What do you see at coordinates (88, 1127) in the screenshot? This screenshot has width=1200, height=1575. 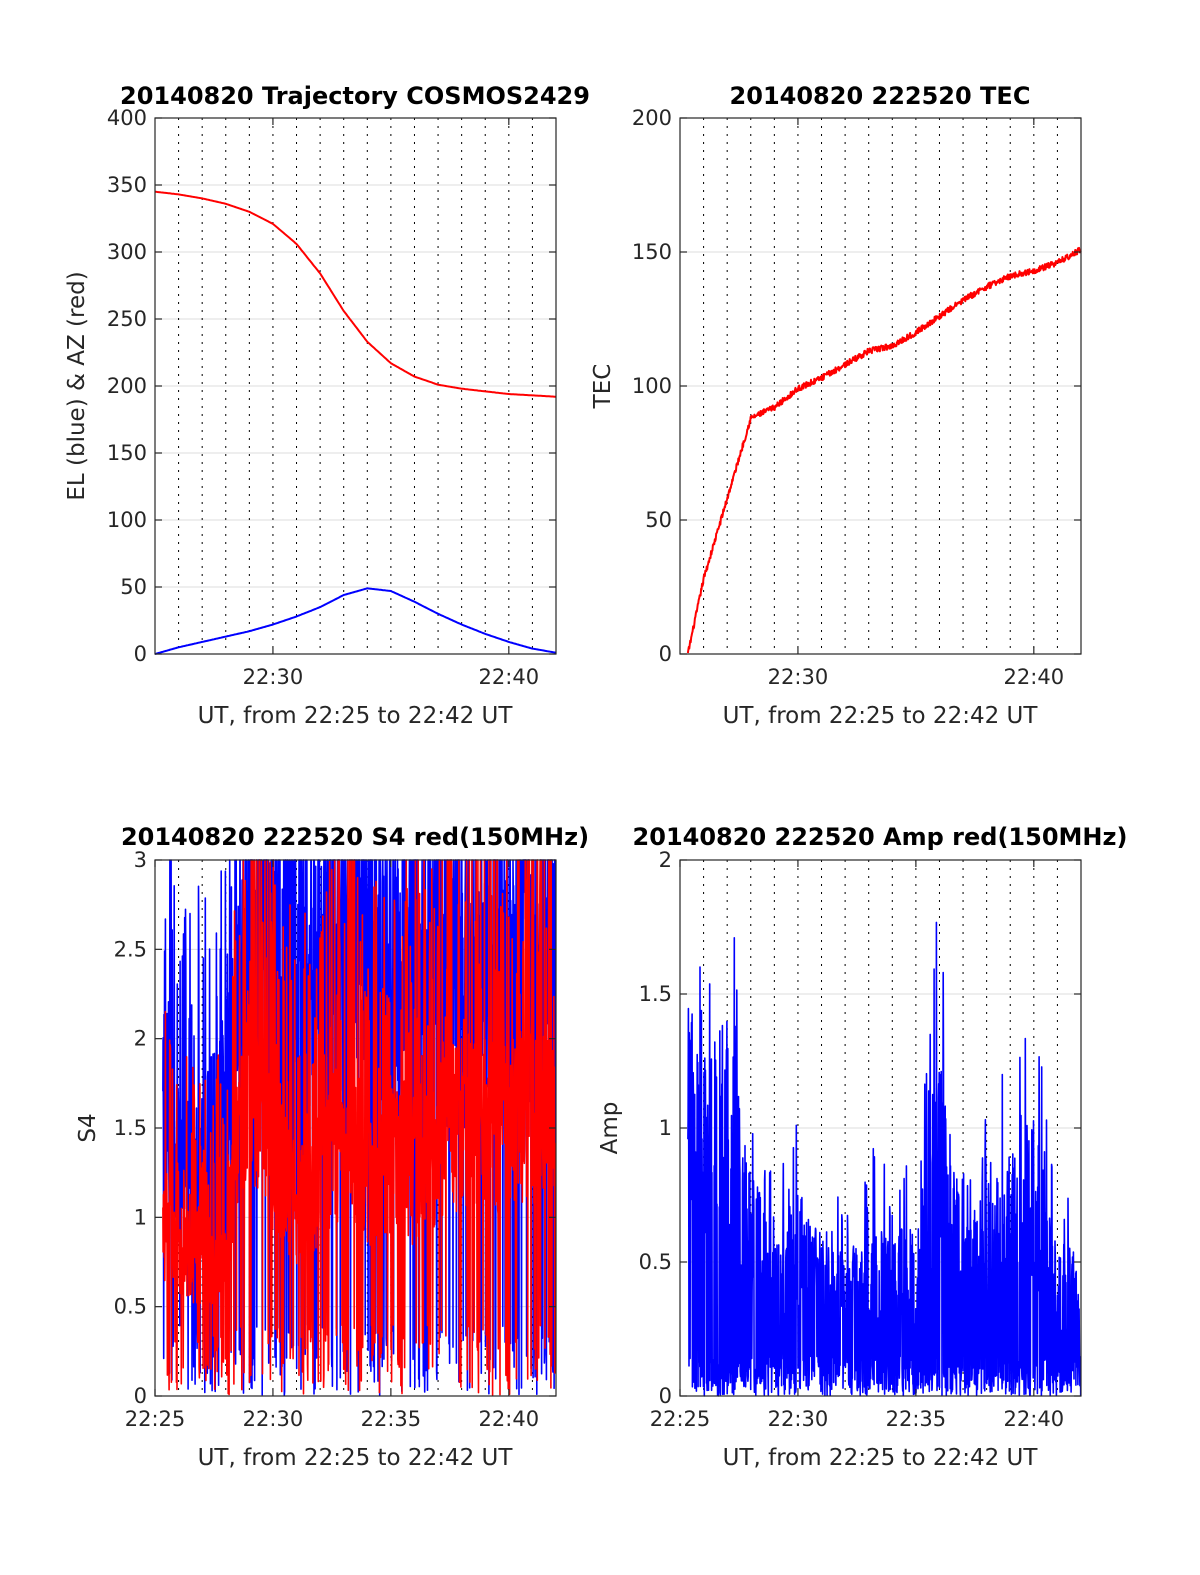 I see `y-axis-label: S4` at bounding box center [88, 1127].